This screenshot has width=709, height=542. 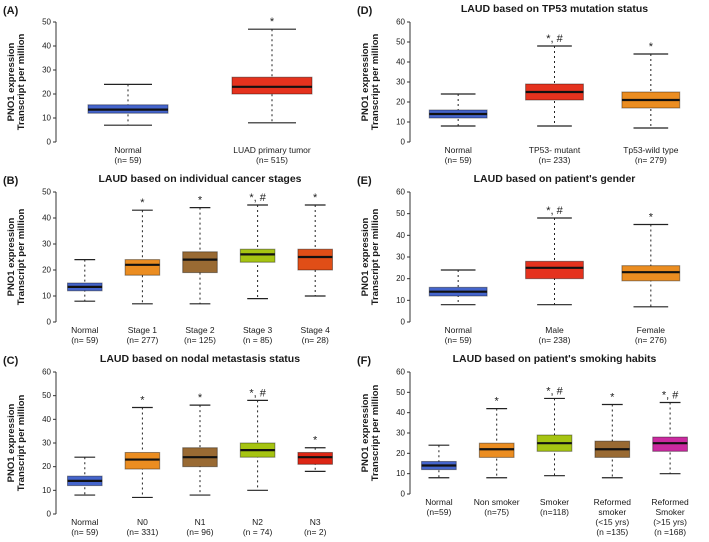 I want to click on x-axis-group-label: N1, so click(x=200, y=522).